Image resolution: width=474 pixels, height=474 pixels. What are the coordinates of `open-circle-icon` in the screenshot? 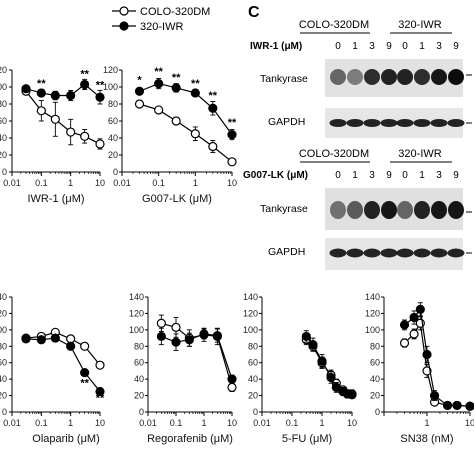 It's located at (124, 11).